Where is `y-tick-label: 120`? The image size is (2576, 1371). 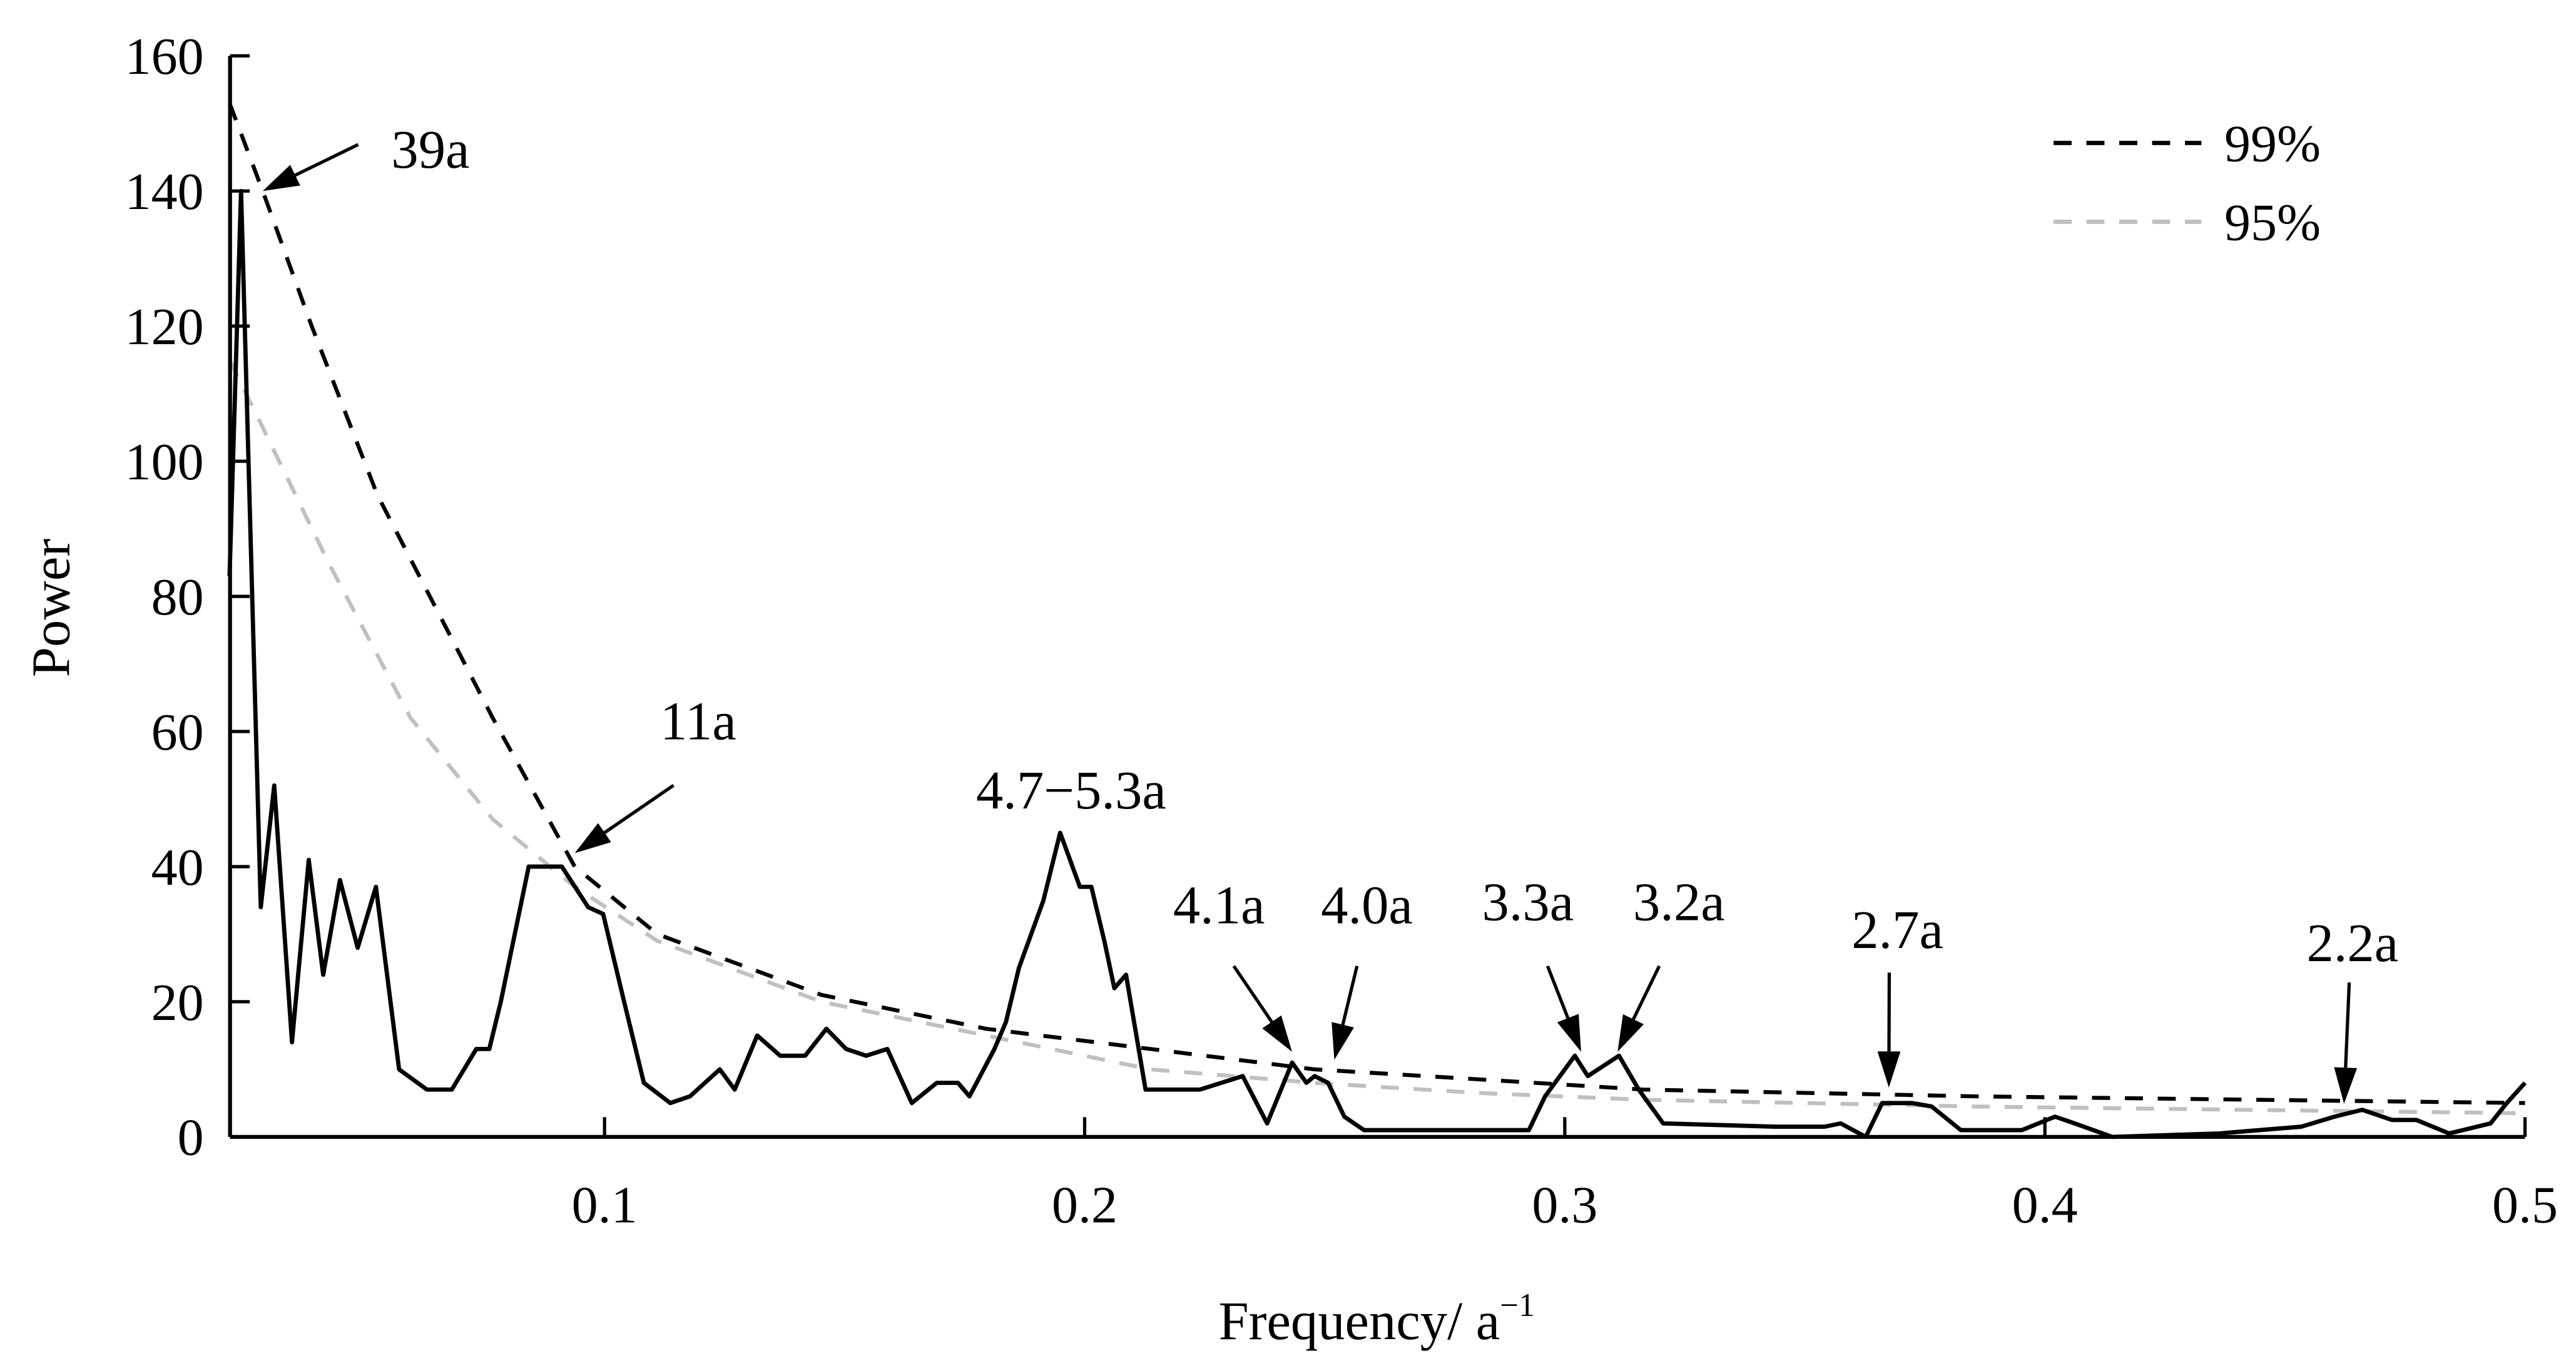
y-tick-label: 120 is located at coordinates (164, 327).